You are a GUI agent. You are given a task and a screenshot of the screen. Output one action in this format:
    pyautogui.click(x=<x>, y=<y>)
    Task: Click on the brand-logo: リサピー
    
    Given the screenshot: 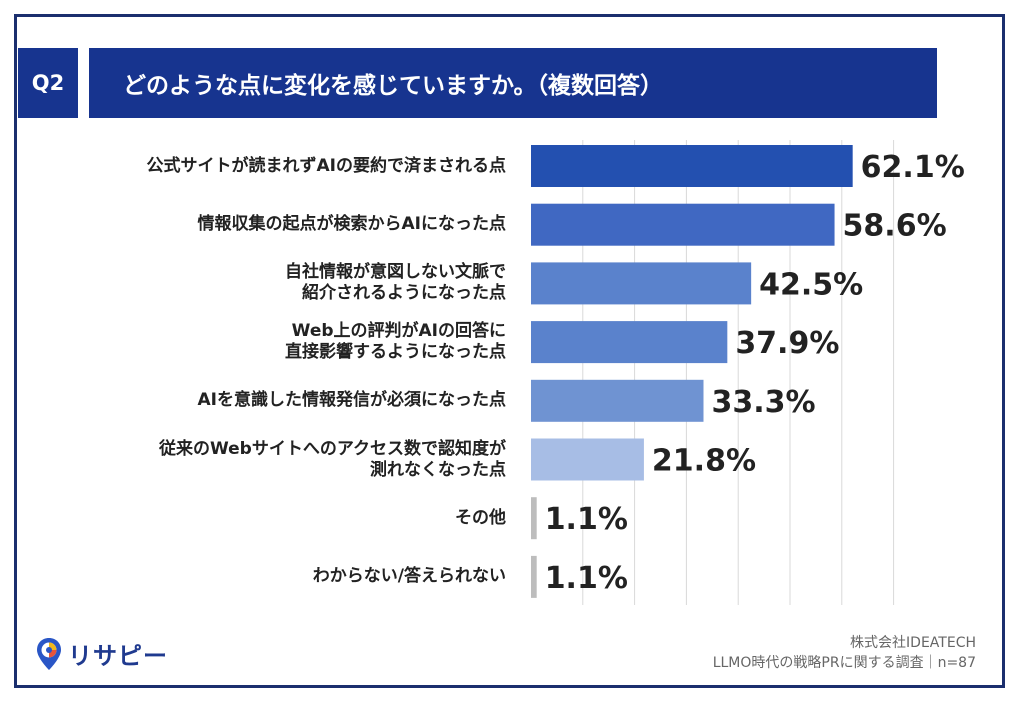 What is the action you would take?
    pyautogui.click(x=102, y=653)
    